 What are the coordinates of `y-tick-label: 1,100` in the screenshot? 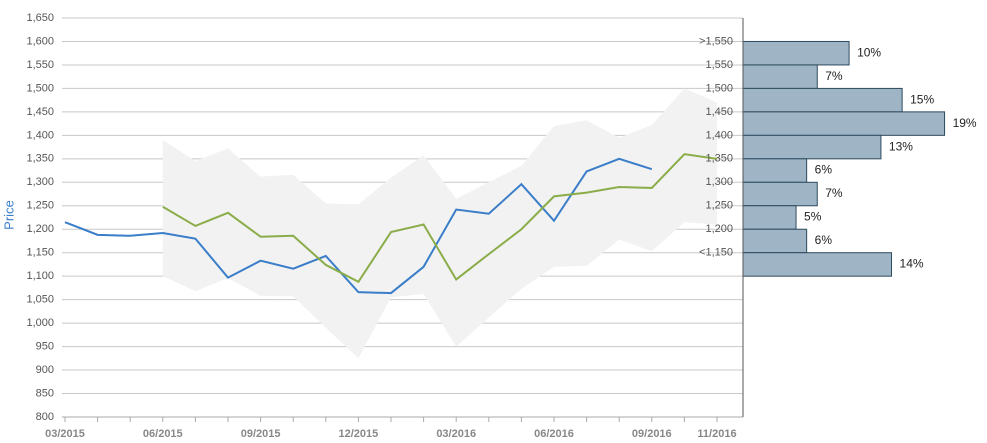 It's located at (40, 276).